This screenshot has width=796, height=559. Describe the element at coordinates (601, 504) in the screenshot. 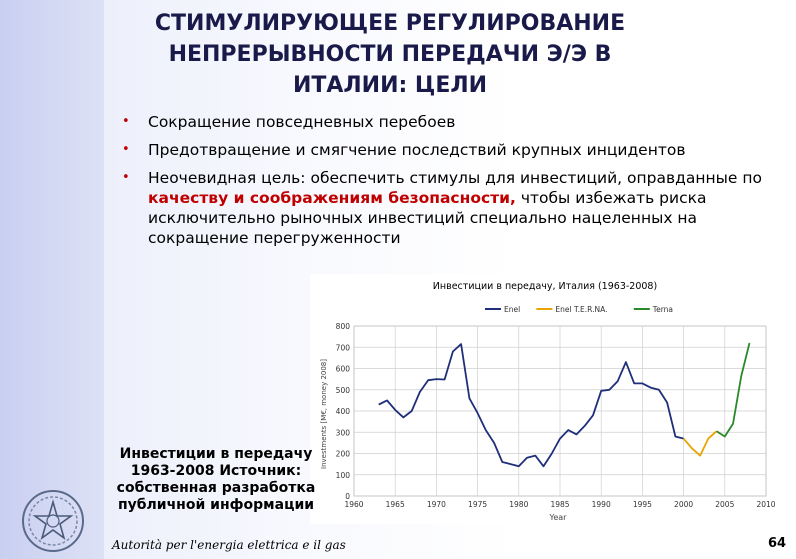

I see `x-tick-label: 1990` at that location.